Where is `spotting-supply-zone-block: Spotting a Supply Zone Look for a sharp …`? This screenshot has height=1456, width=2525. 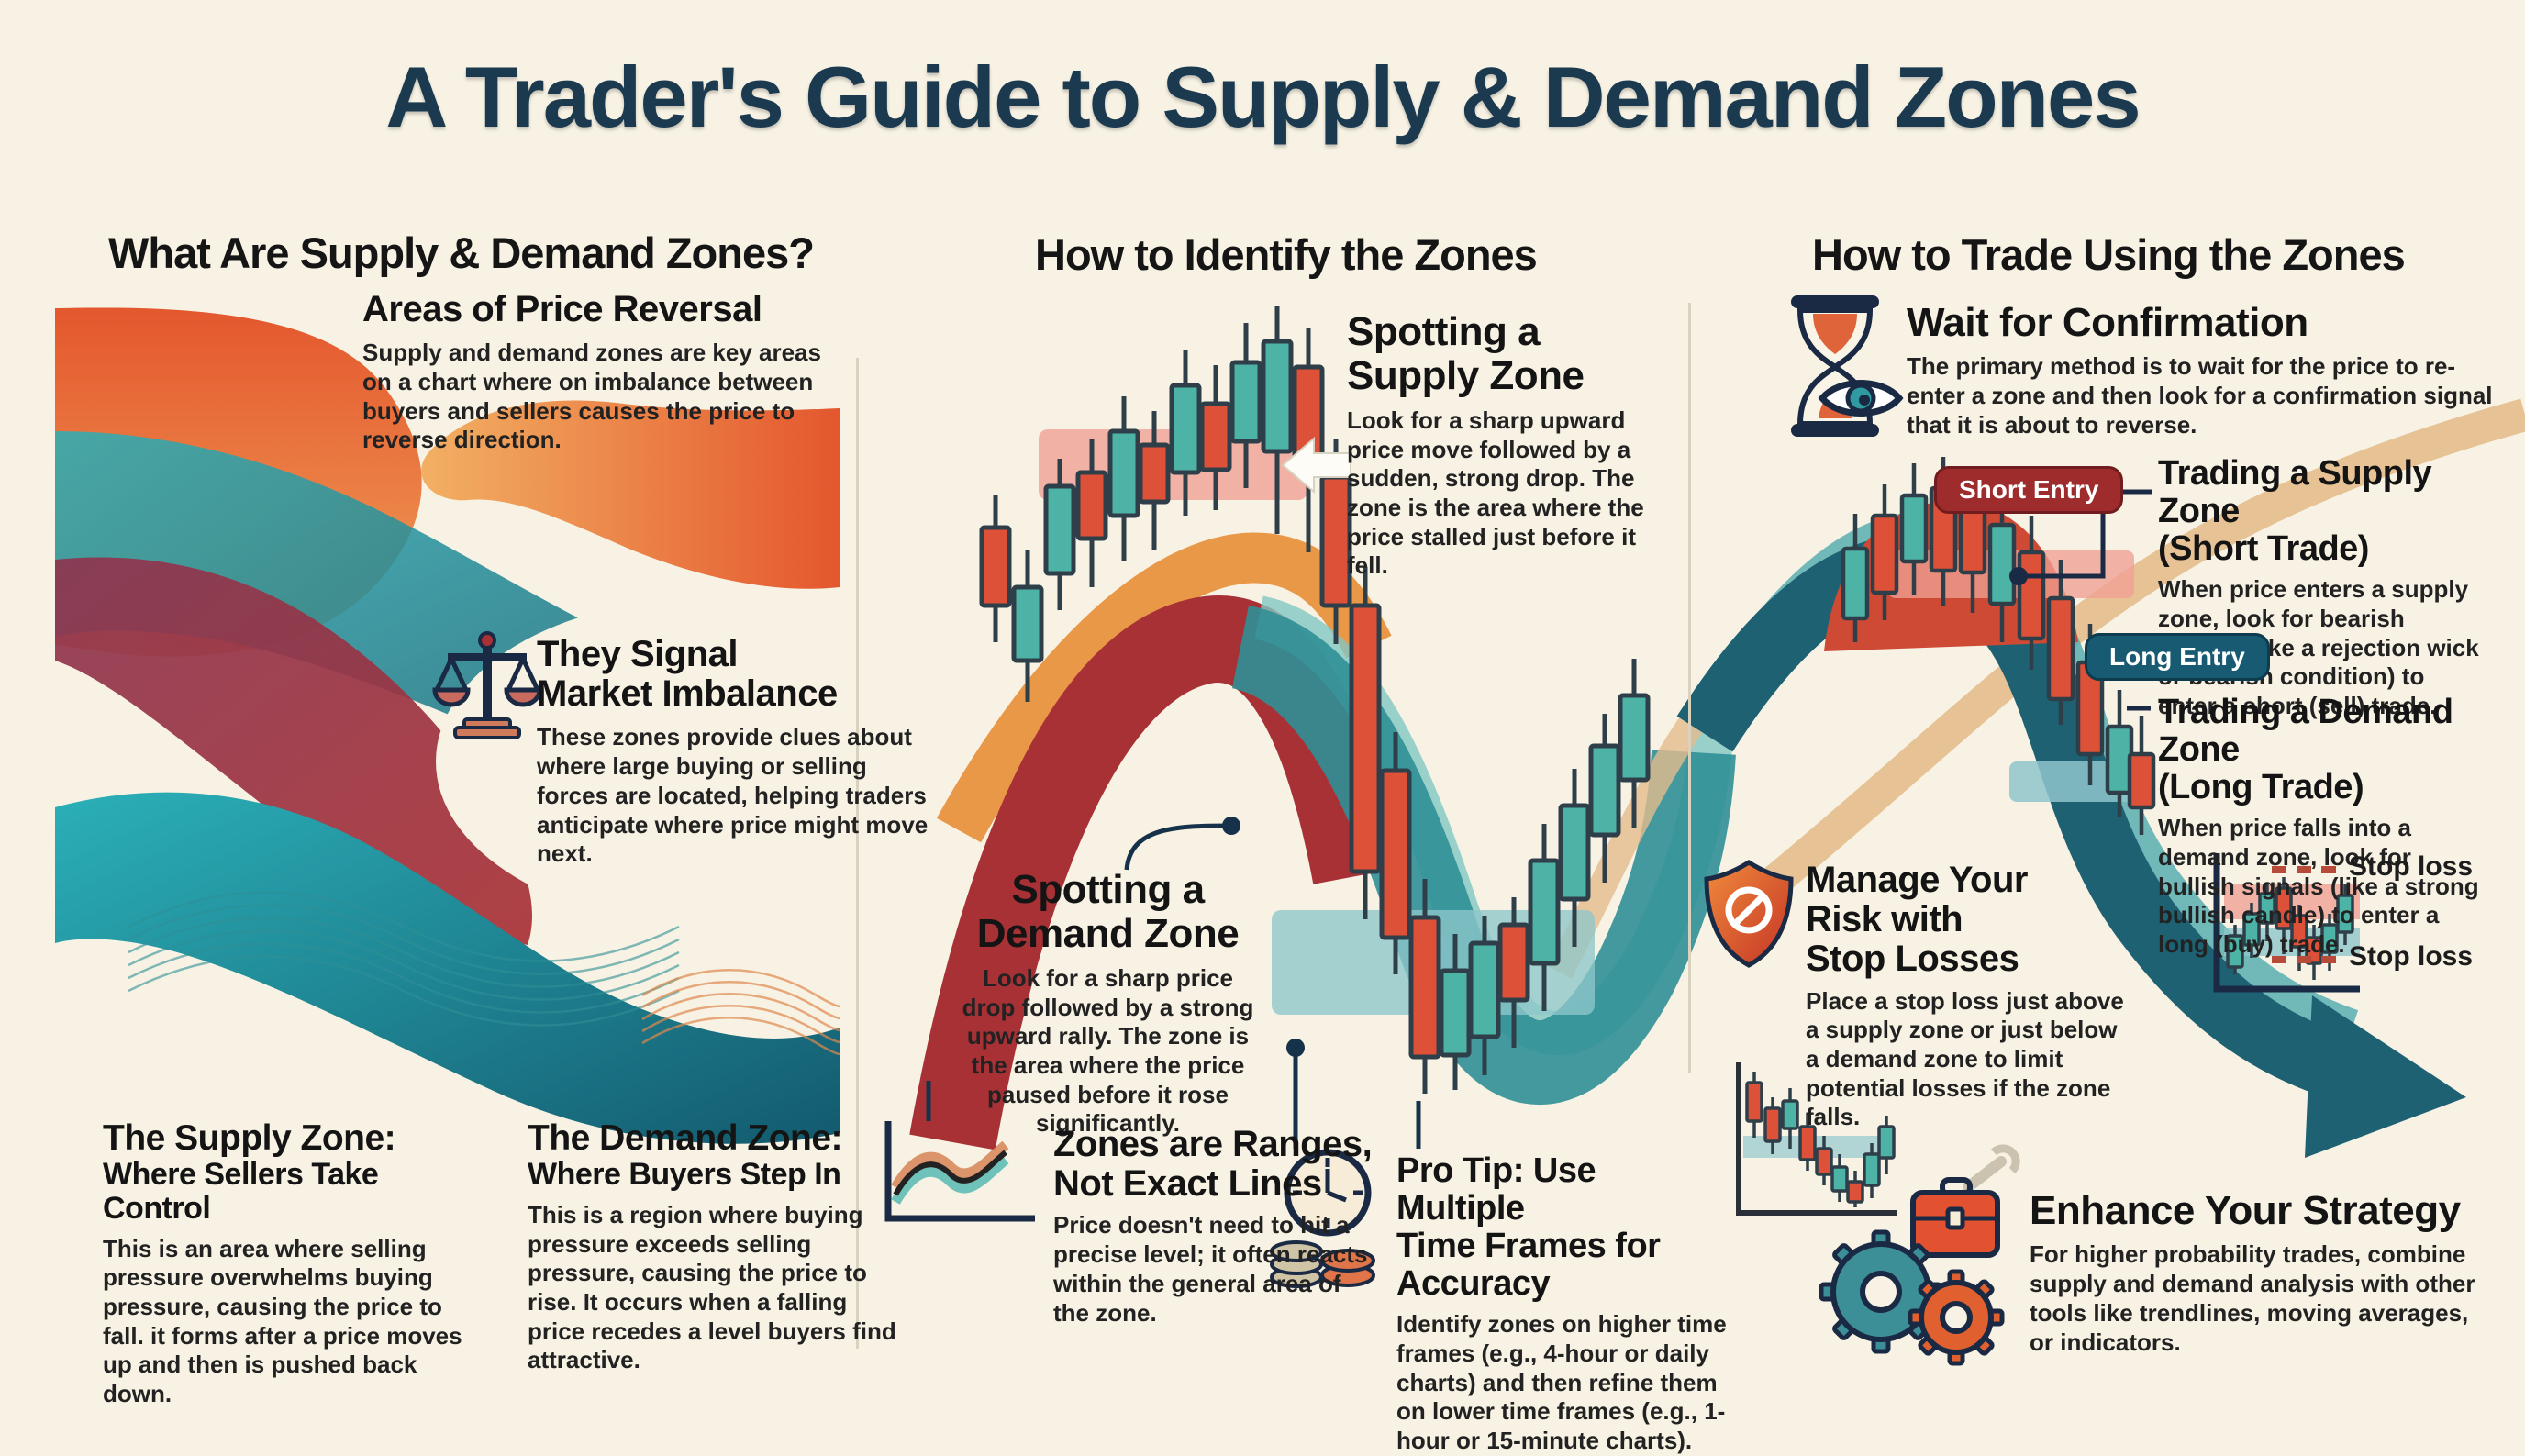
spotting-supply-zone-block: Spotting a Supply Zone Look for a sharp … is located at coordinates (1505, 445).